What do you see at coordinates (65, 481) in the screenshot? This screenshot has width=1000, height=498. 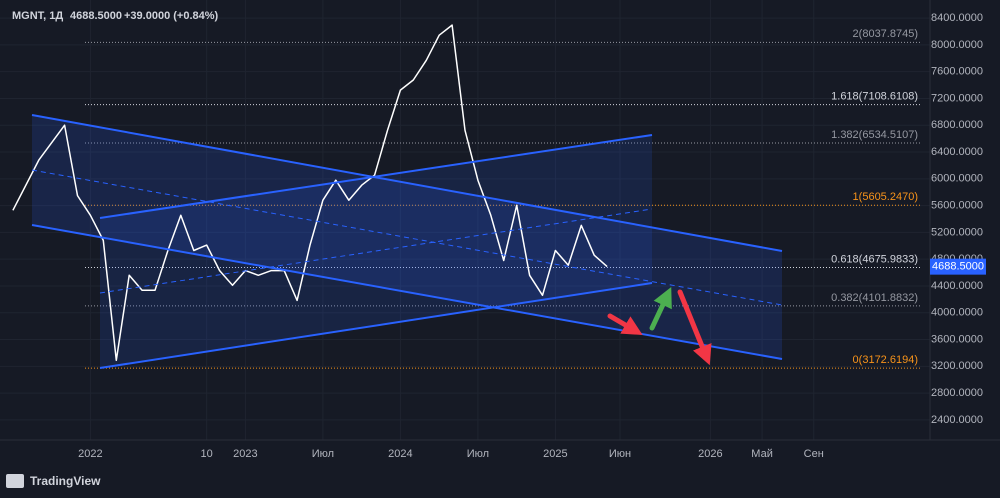 I see `brand: TradingView` at bounding box center [65, 481].